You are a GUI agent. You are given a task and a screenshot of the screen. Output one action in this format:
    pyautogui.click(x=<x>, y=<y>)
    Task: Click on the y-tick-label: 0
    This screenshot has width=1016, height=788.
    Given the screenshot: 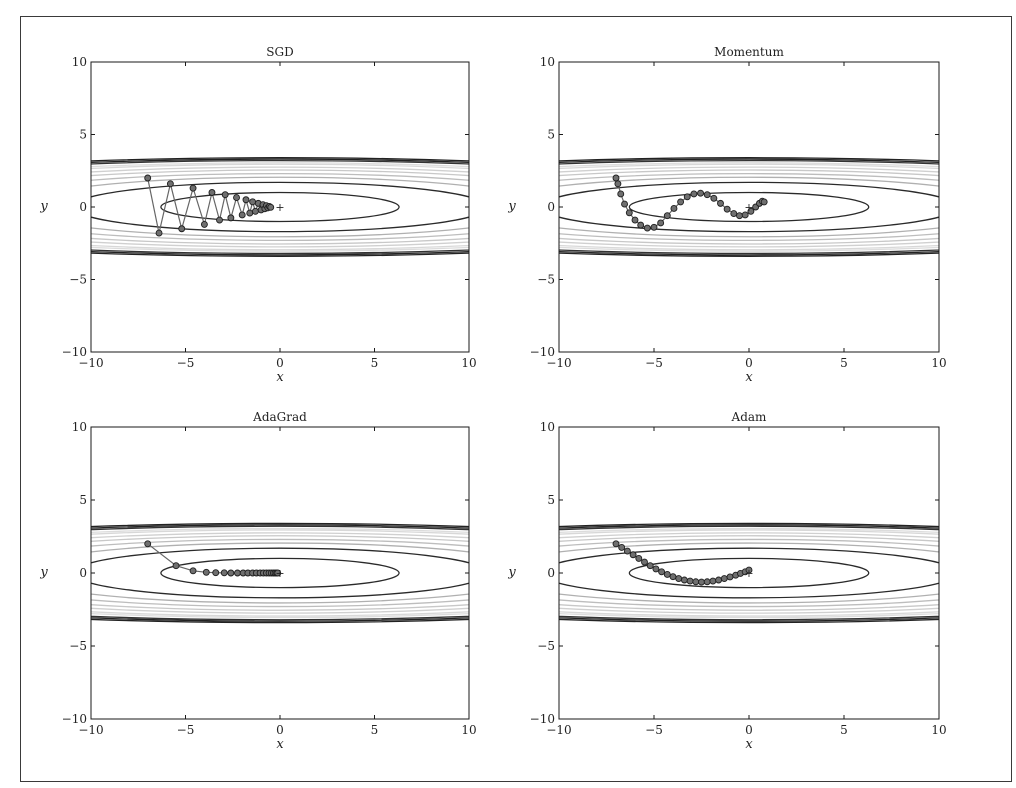 What is the action you would take?
    pyautogui.click(x=83, y=573)
    